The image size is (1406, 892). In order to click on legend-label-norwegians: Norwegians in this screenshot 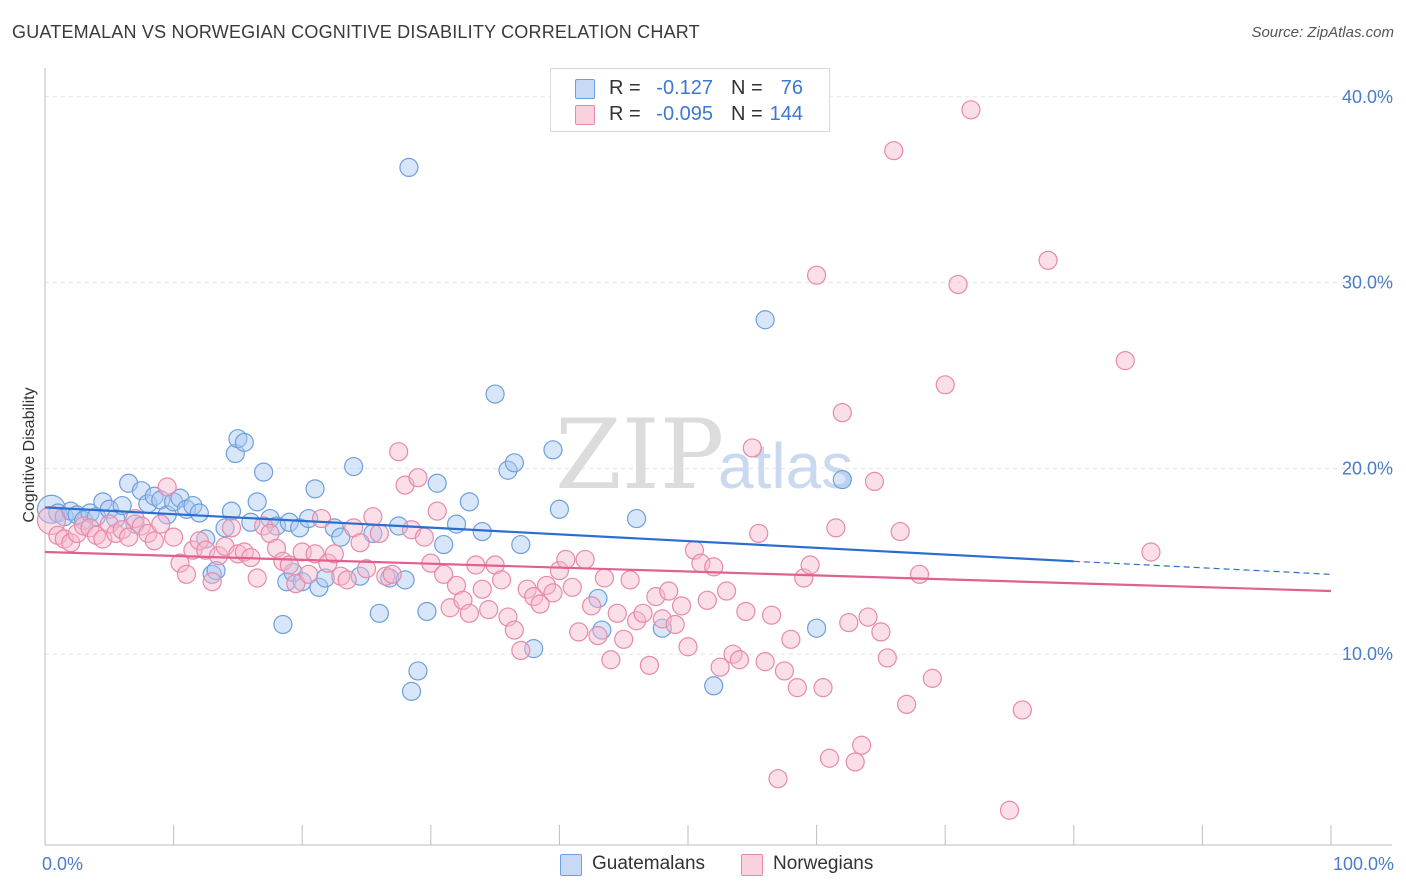, I will do `click(823, 863)`.